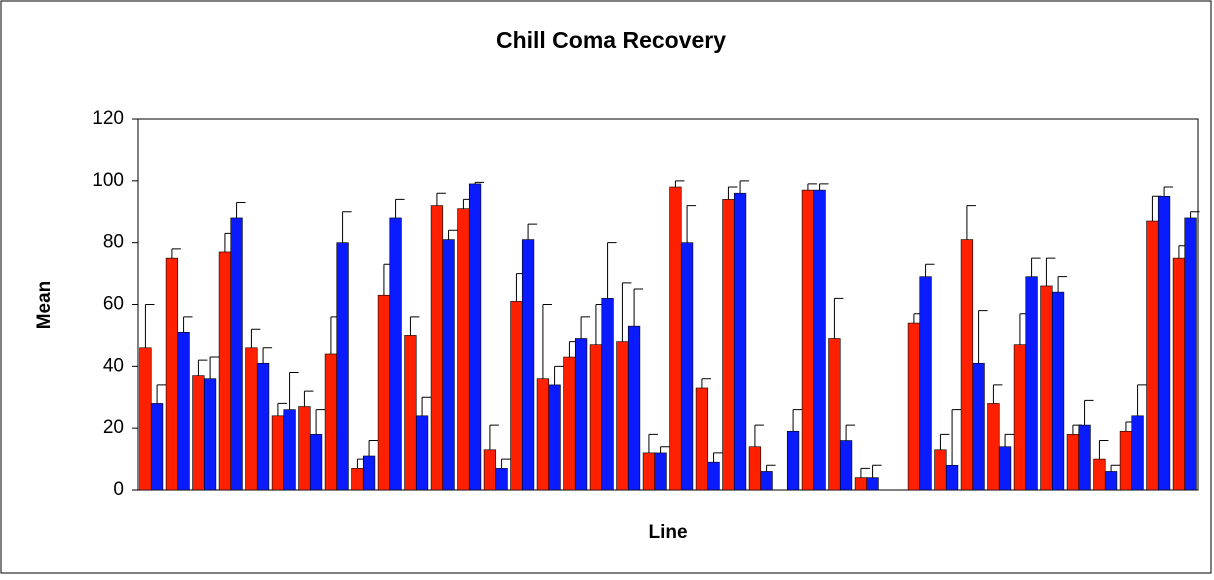  What do you see at coordinates (113, 242) in the screenshot?
I see `y-tick-label: 80` at bounding box center [113, 242].